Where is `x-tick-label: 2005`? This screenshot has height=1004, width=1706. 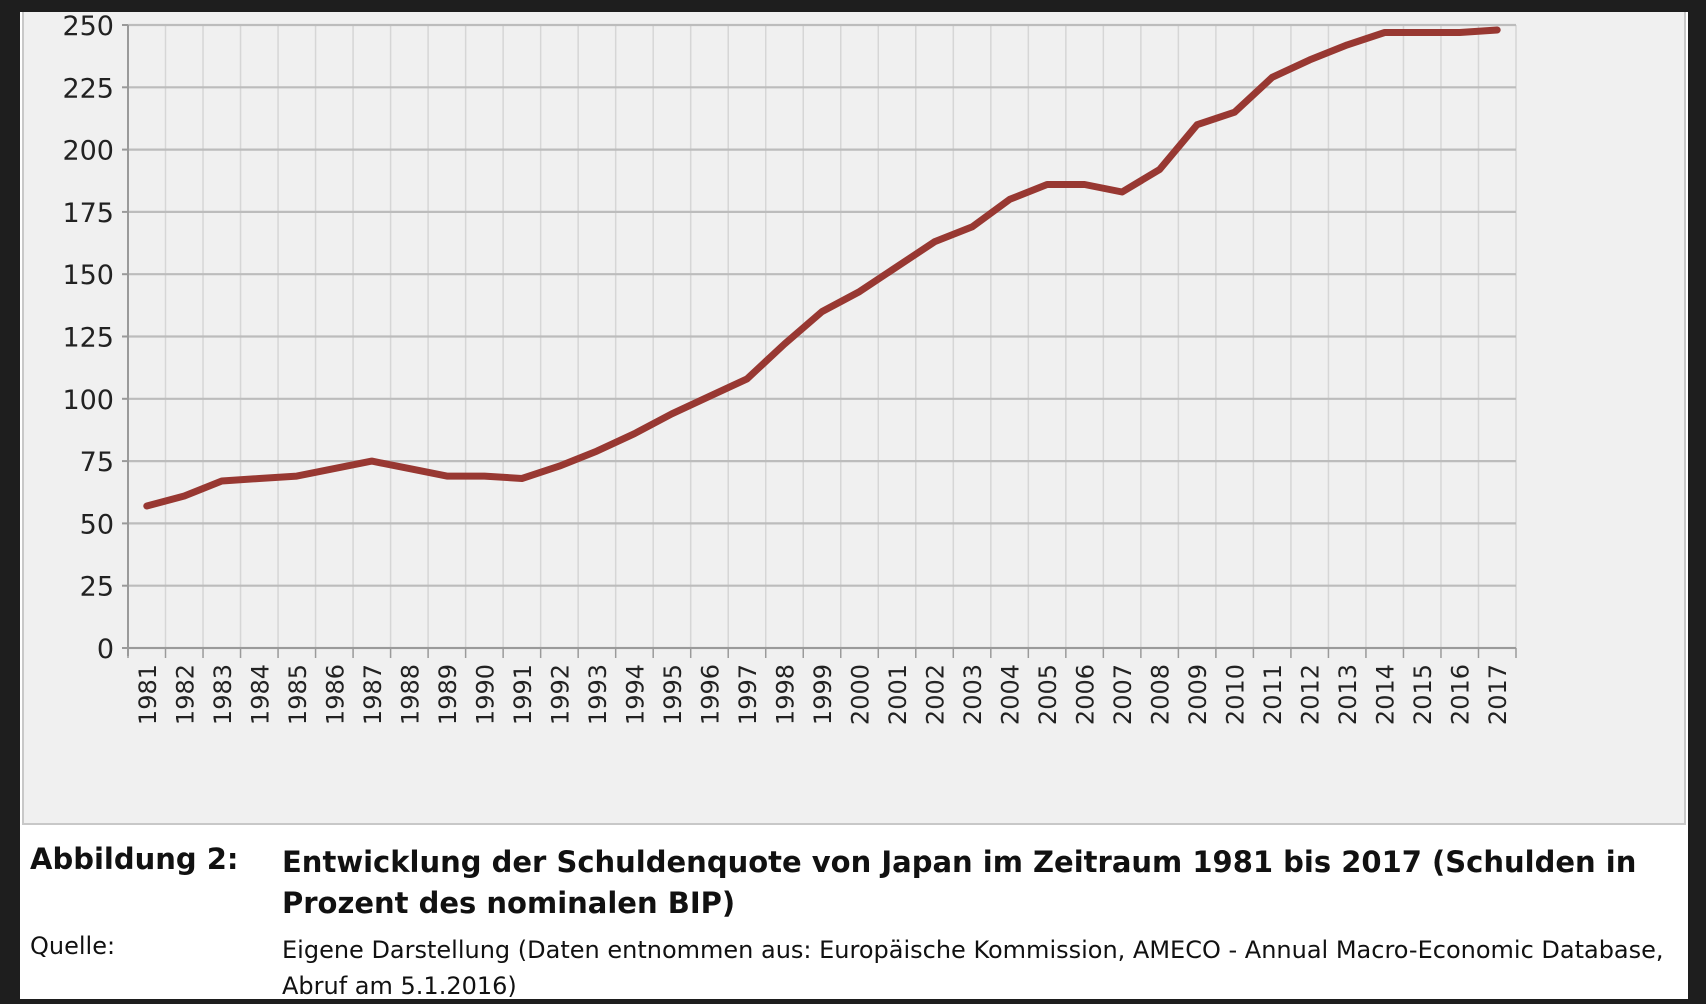
x-tick-label: 2005 is located at coordinates (1048, 694).